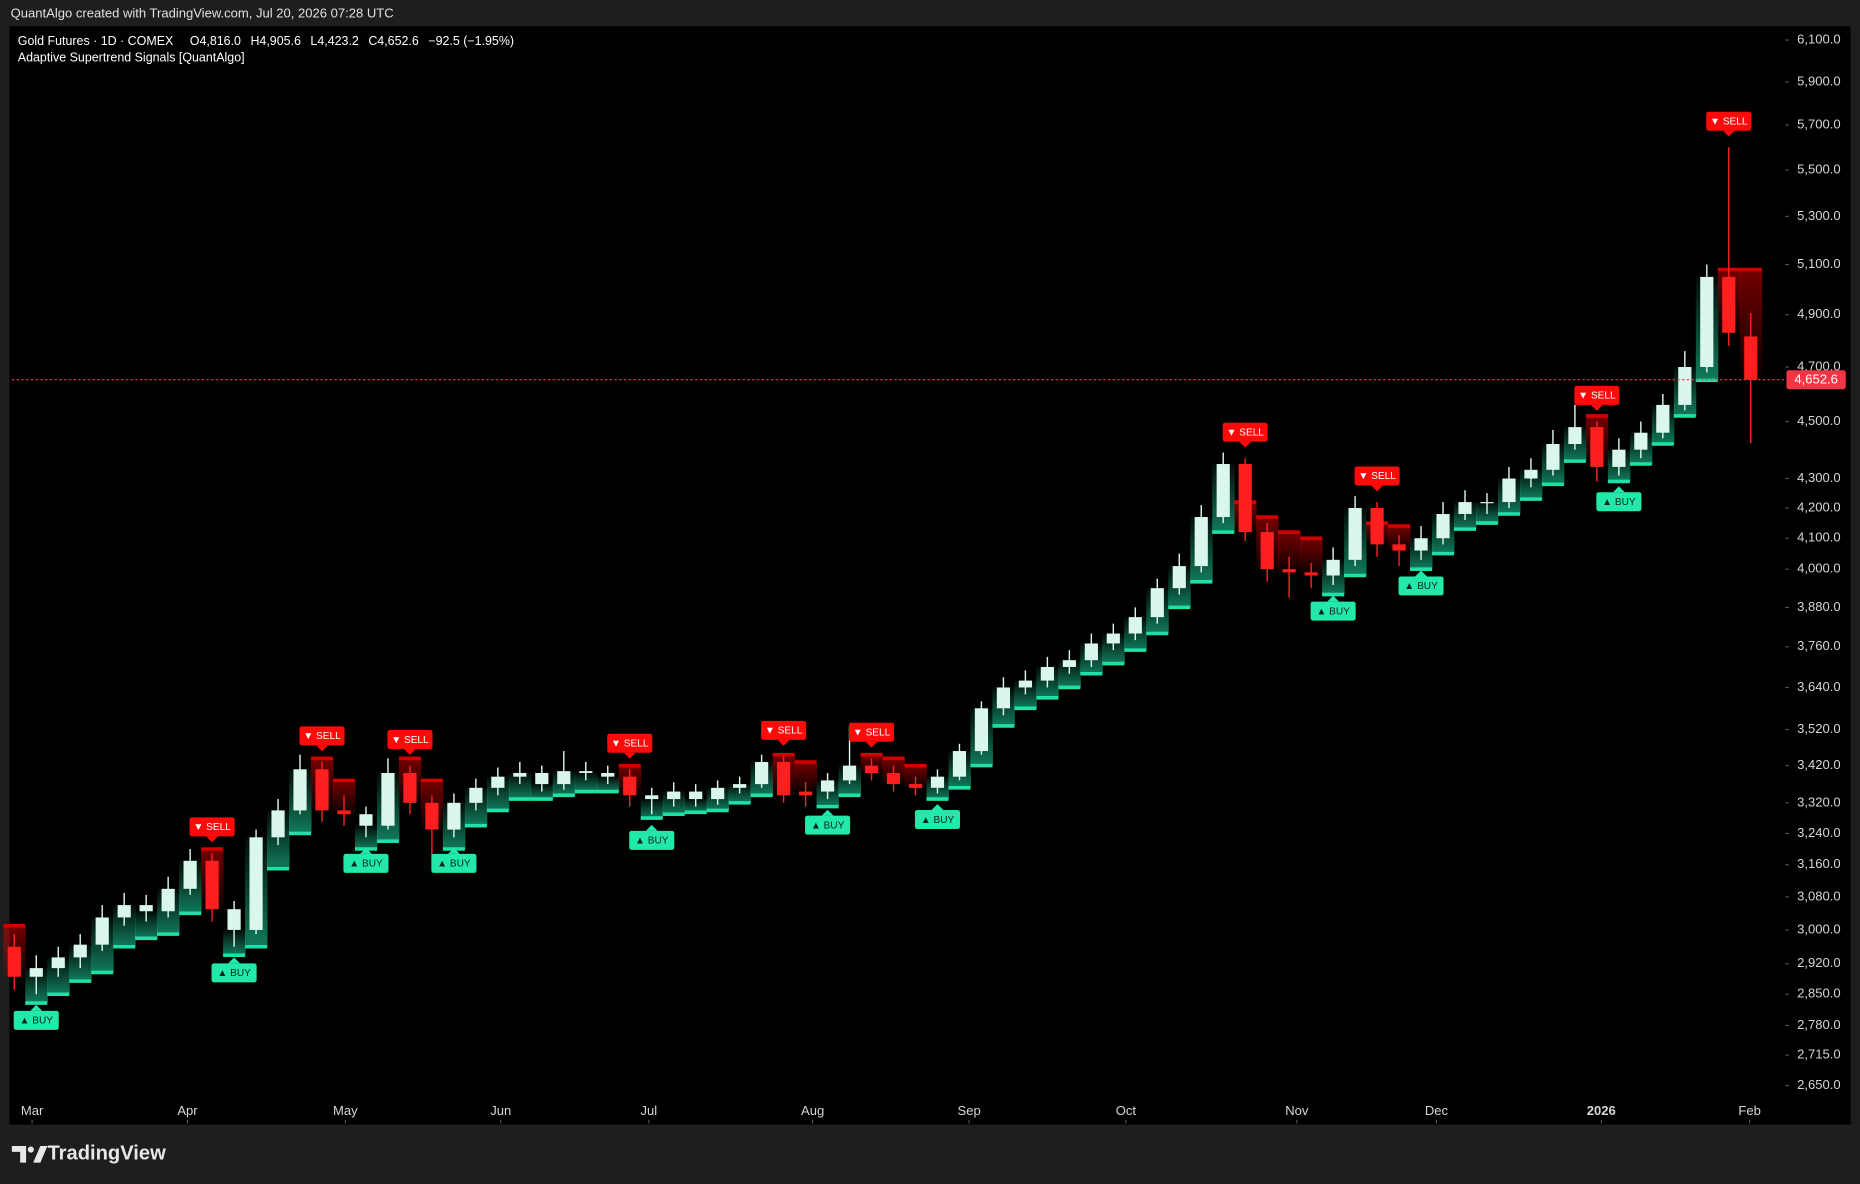  Describe the element at coordinates (1818, 832) in the screenshot. I see `y-tick-label: 3,240.0` at that location.